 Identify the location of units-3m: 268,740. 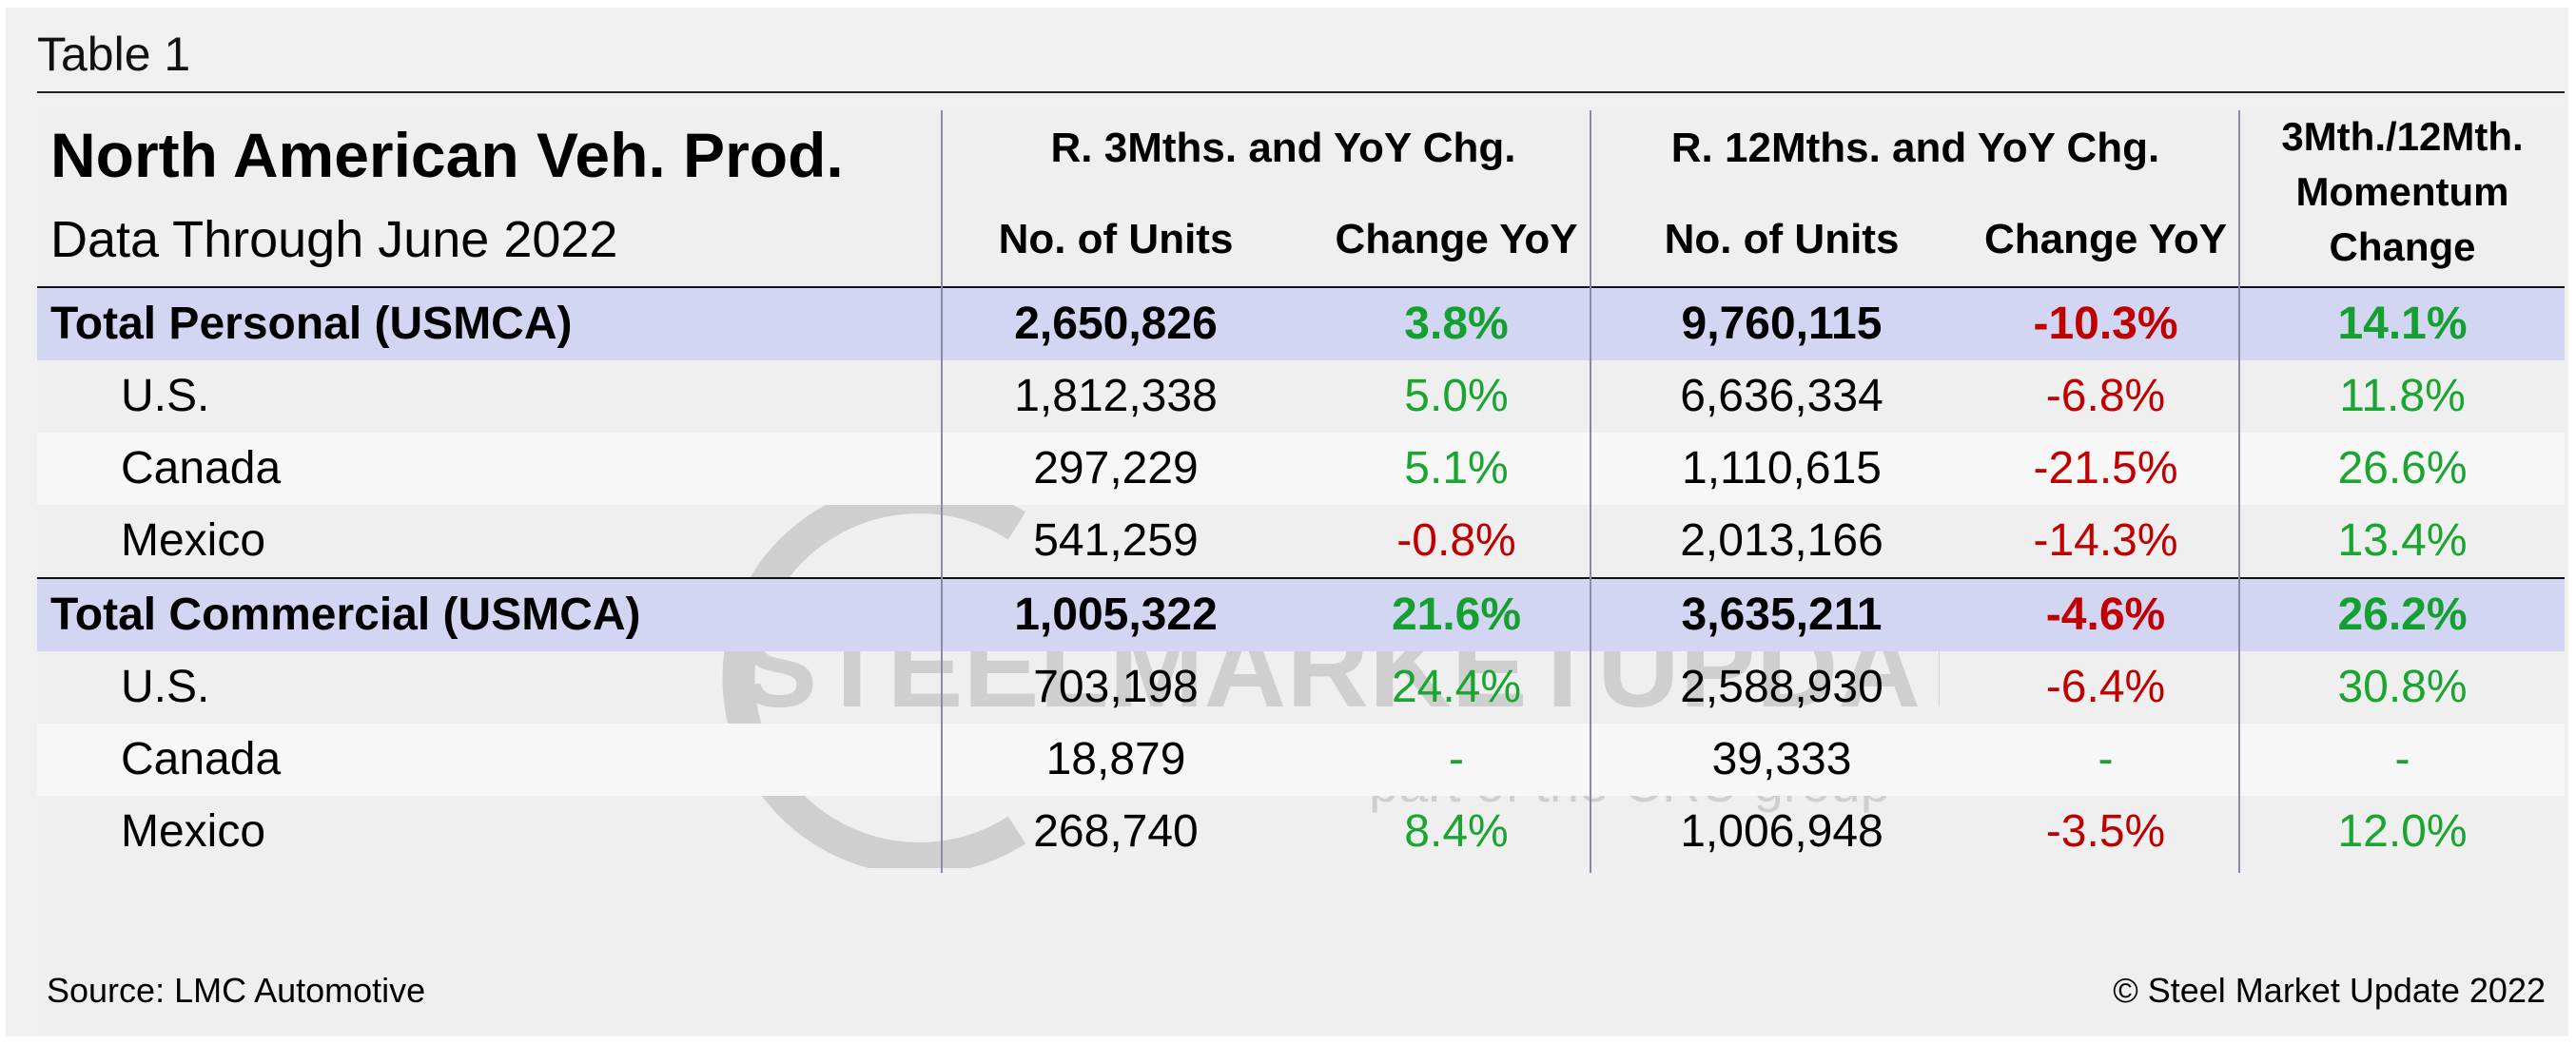
(1116, 831).